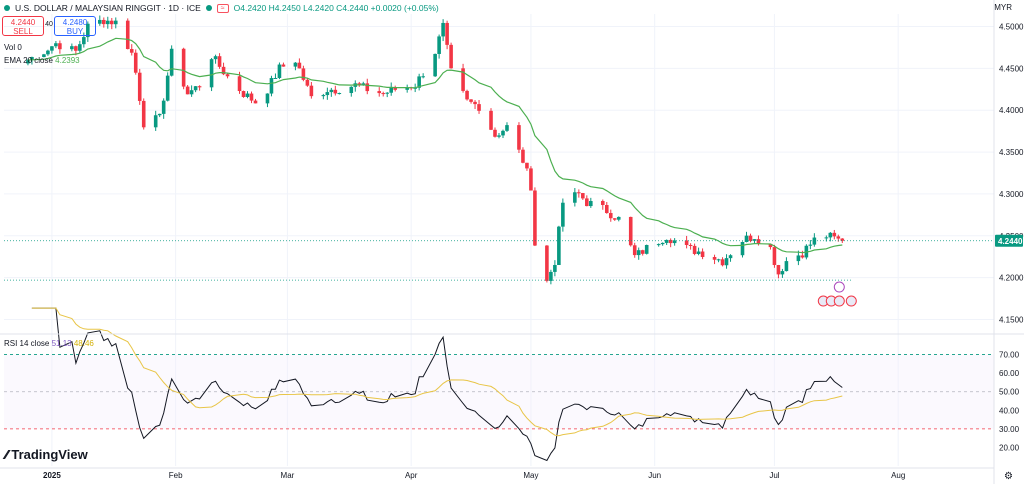  Describe the element at coordinates (49, 343) in the screenshot. I see `rsi-legend: RSI 14 close 51.13 48.46` at that location.